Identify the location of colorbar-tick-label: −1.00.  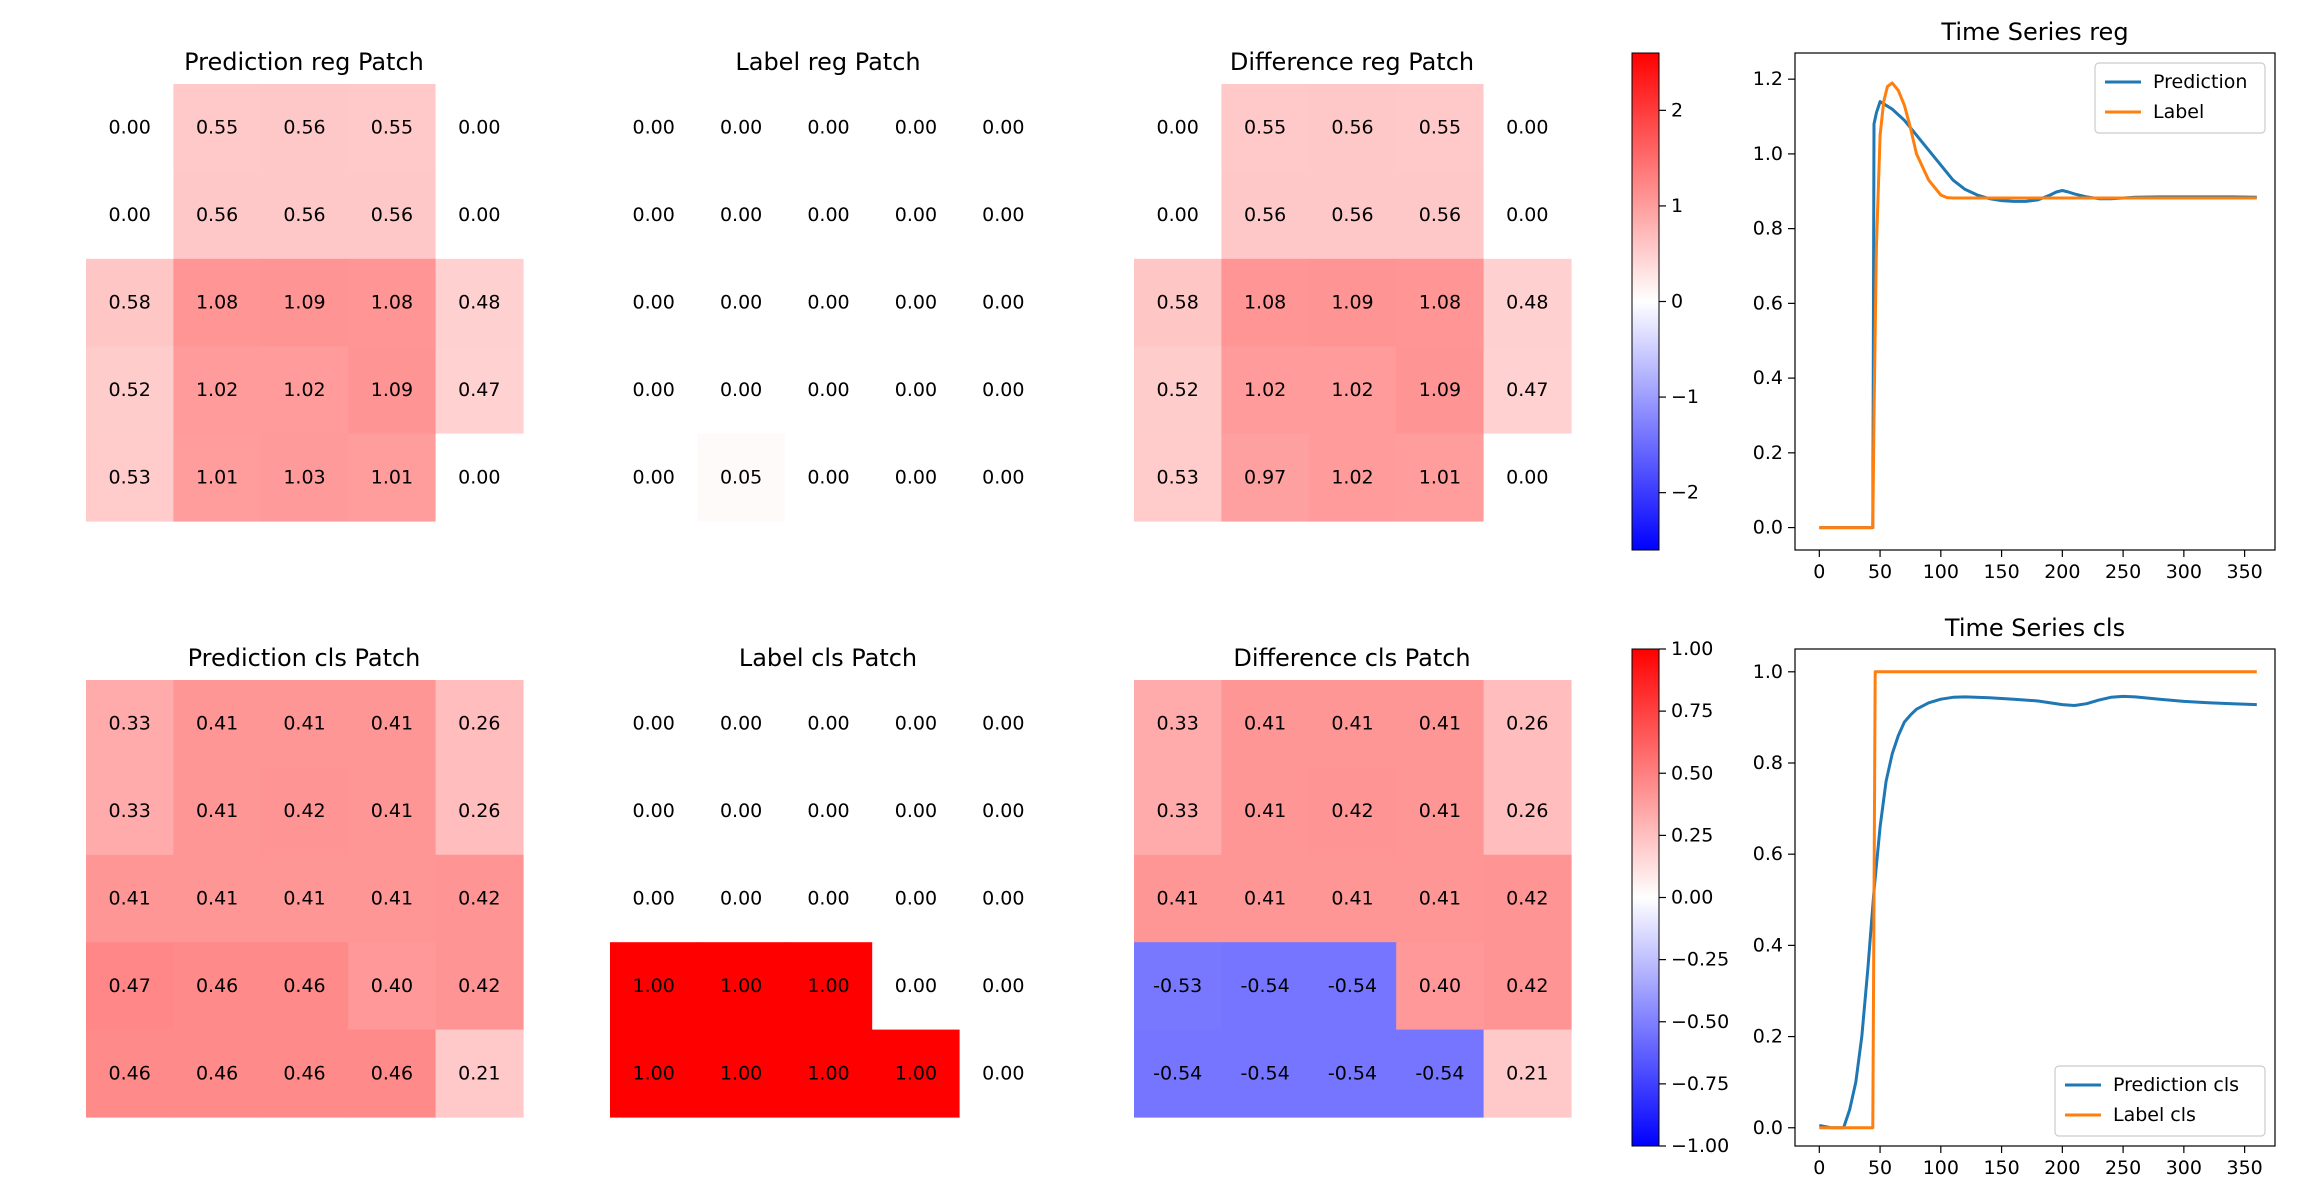
(1700, 1146).